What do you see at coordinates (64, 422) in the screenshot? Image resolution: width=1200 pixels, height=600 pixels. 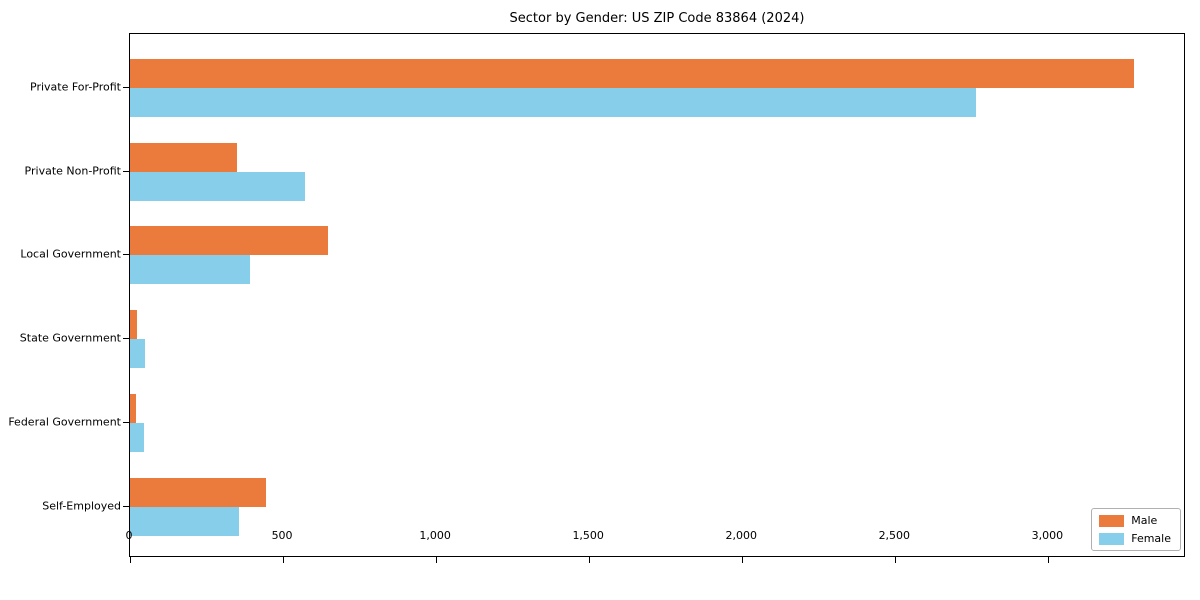 I see `y-tick-label: Federal Government` at bounding box center [64, 422].